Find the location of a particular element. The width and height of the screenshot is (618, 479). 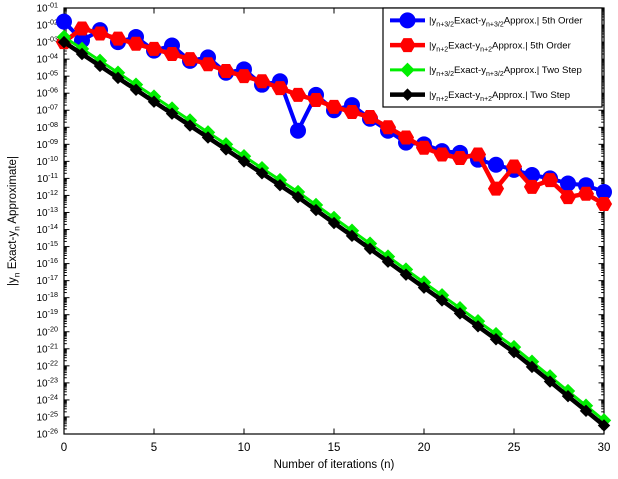

y-tick-label: 10-26 is located at coordinates (47, 434).